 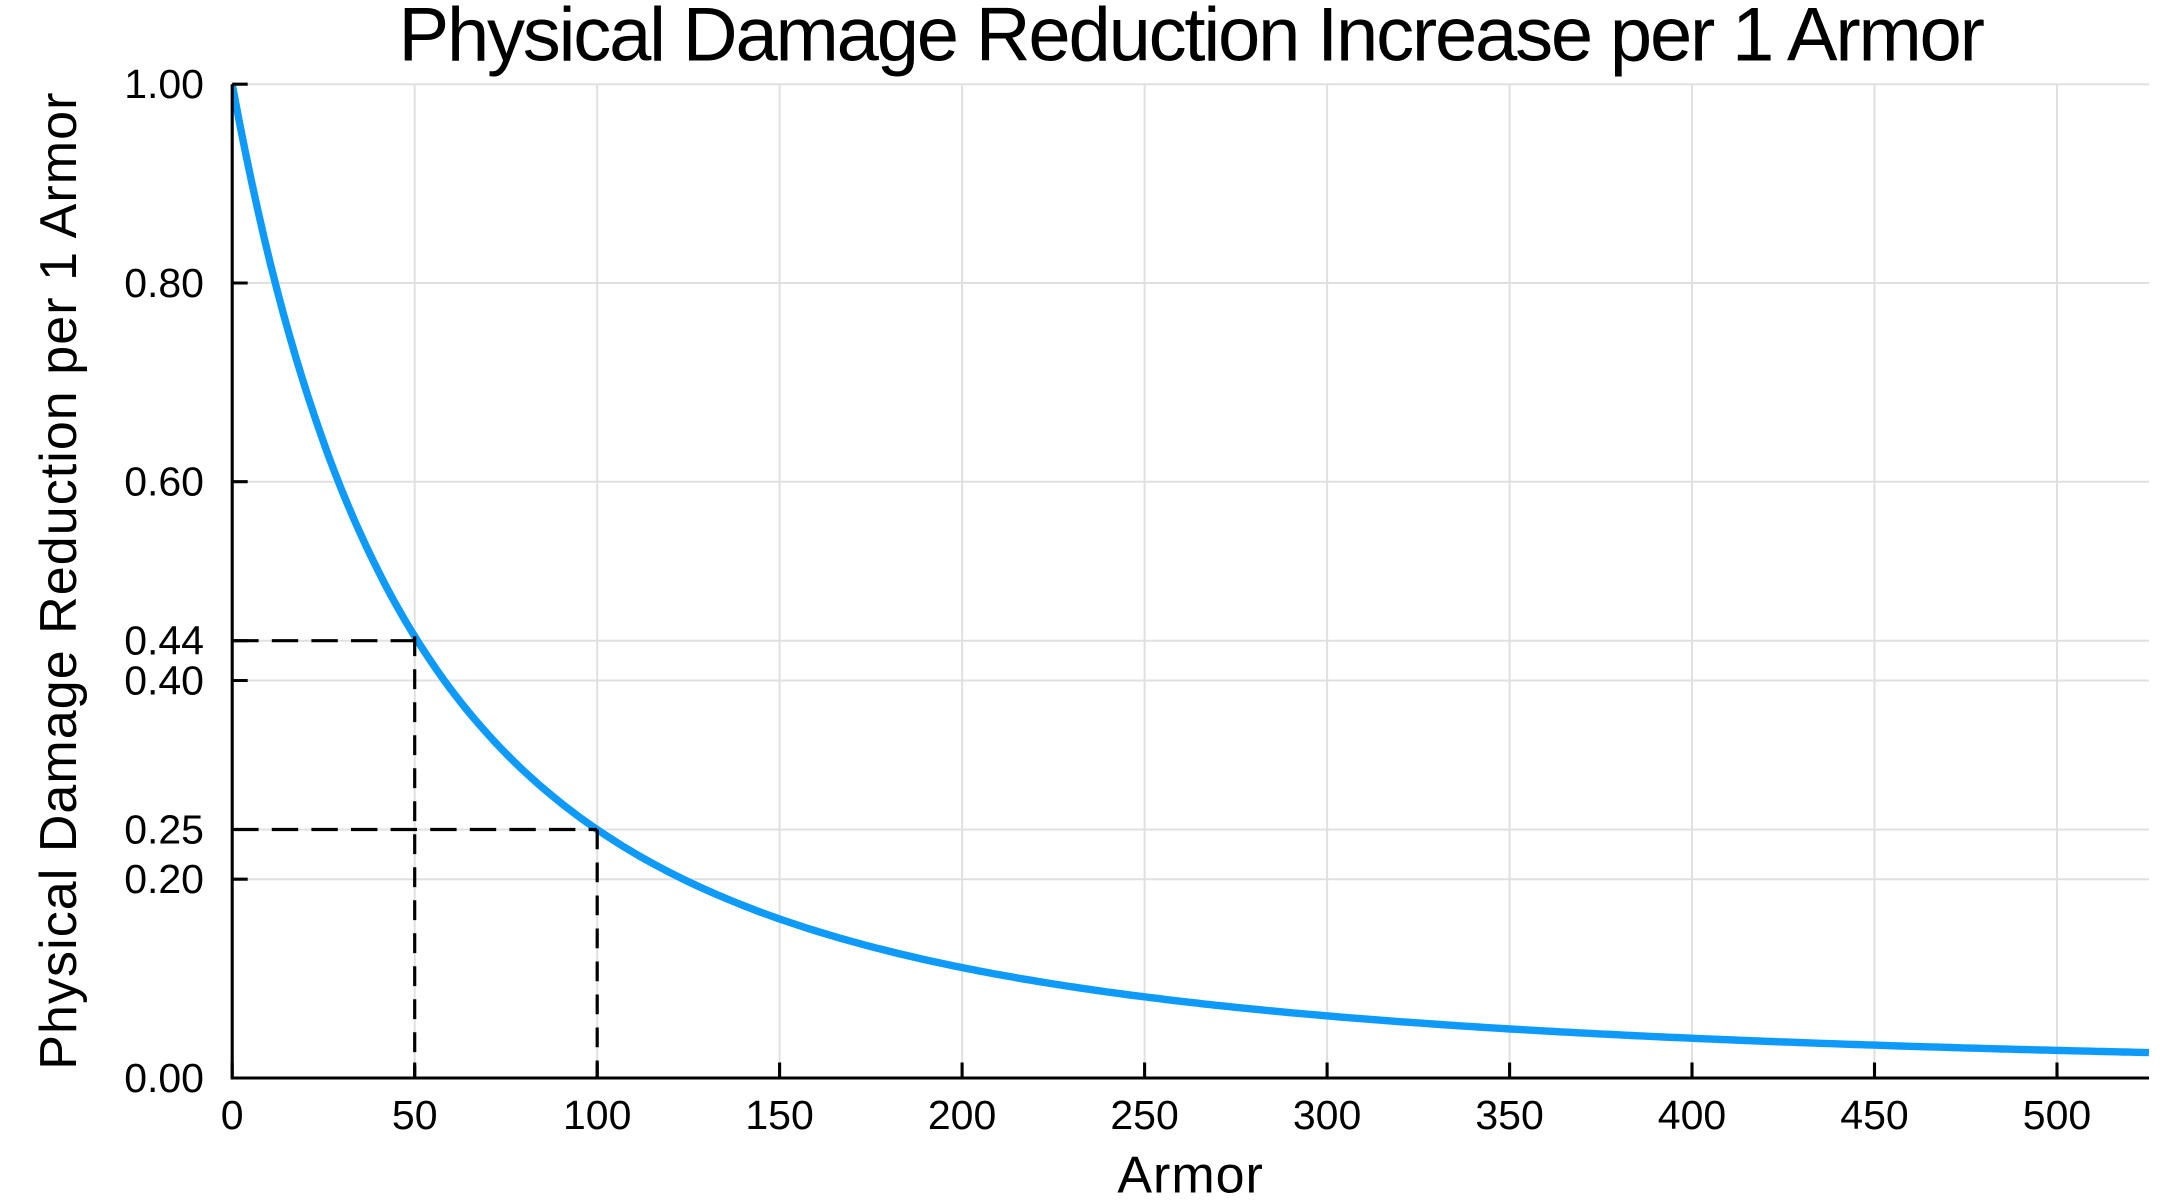 What do you see at coordinates (415, 1115) in the screenshot?
I see `svg-text: 50` at bounding box center [415, 1115].